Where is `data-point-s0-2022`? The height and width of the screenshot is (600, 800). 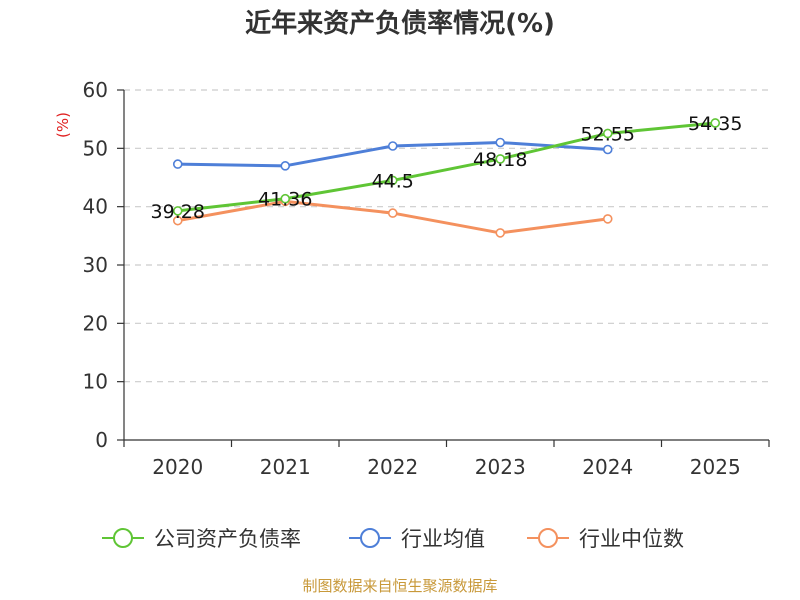 data-point-s0-2022 is located at coordinates (392, 180).